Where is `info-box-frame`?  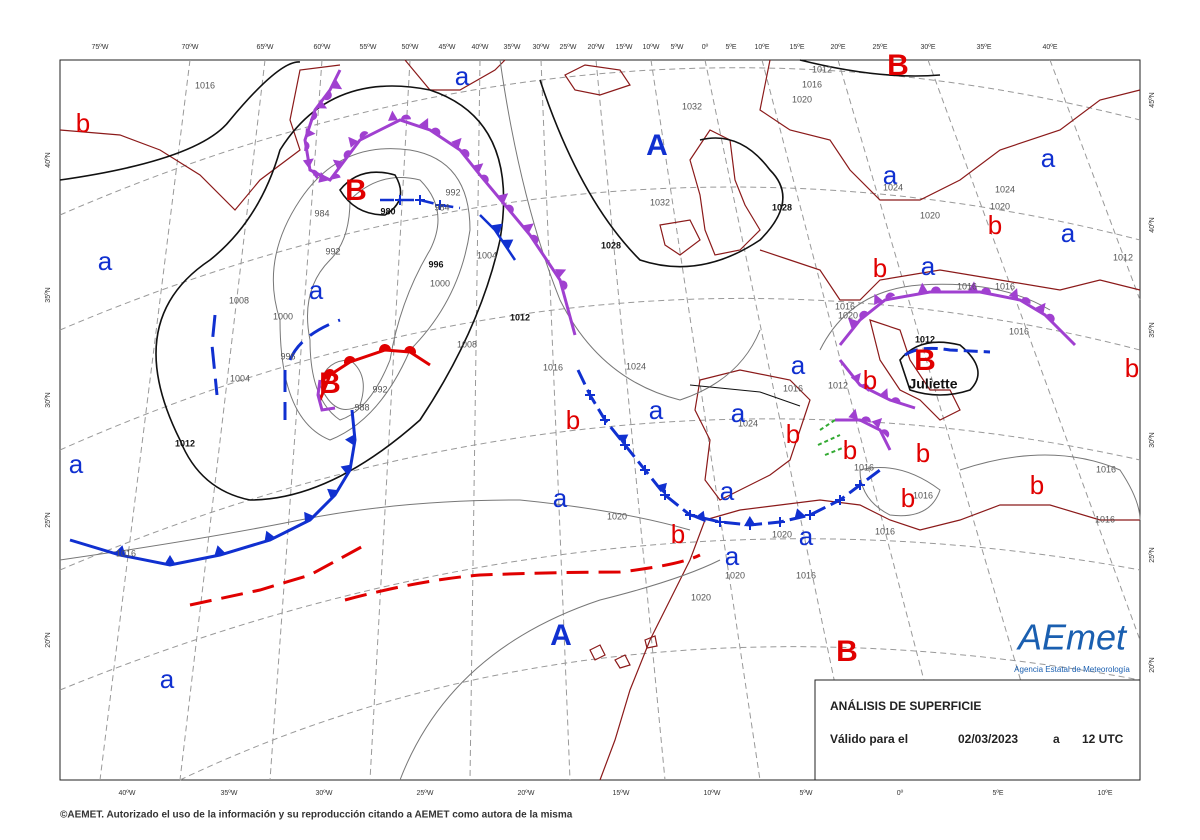
info-box-frame is located at coordinates (977, 730).